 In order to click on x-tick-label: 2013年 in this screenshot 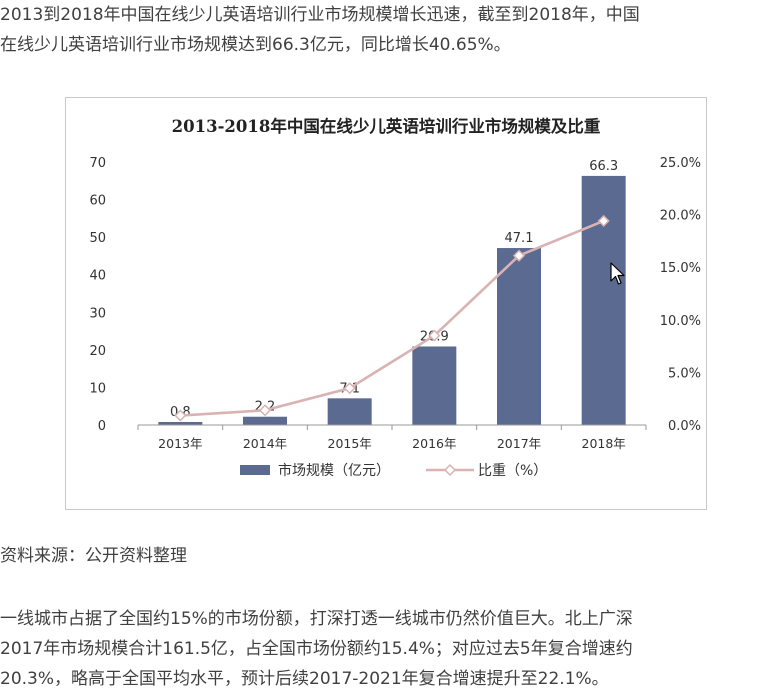, I will do `click(180, 443)`.